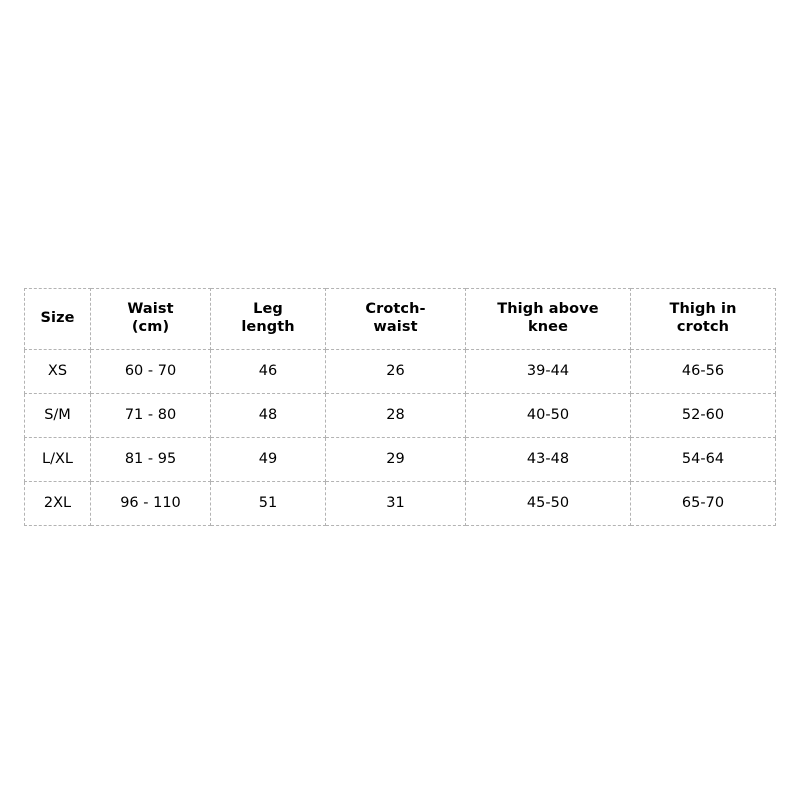 The height and width of the screenshot is (800, 800). I want to click on column-header-leg-length: Leg length, so click(268, 319).